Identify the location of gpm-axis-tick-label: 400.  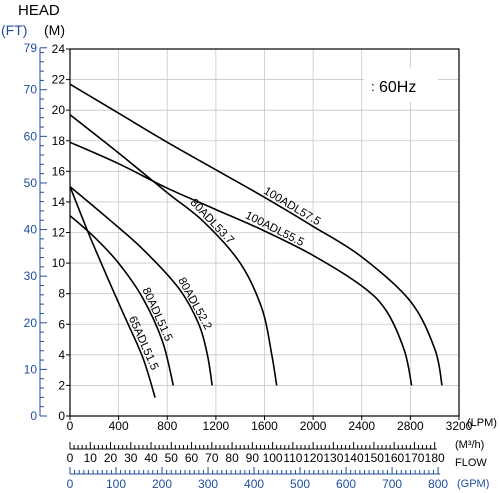
(254, 484).